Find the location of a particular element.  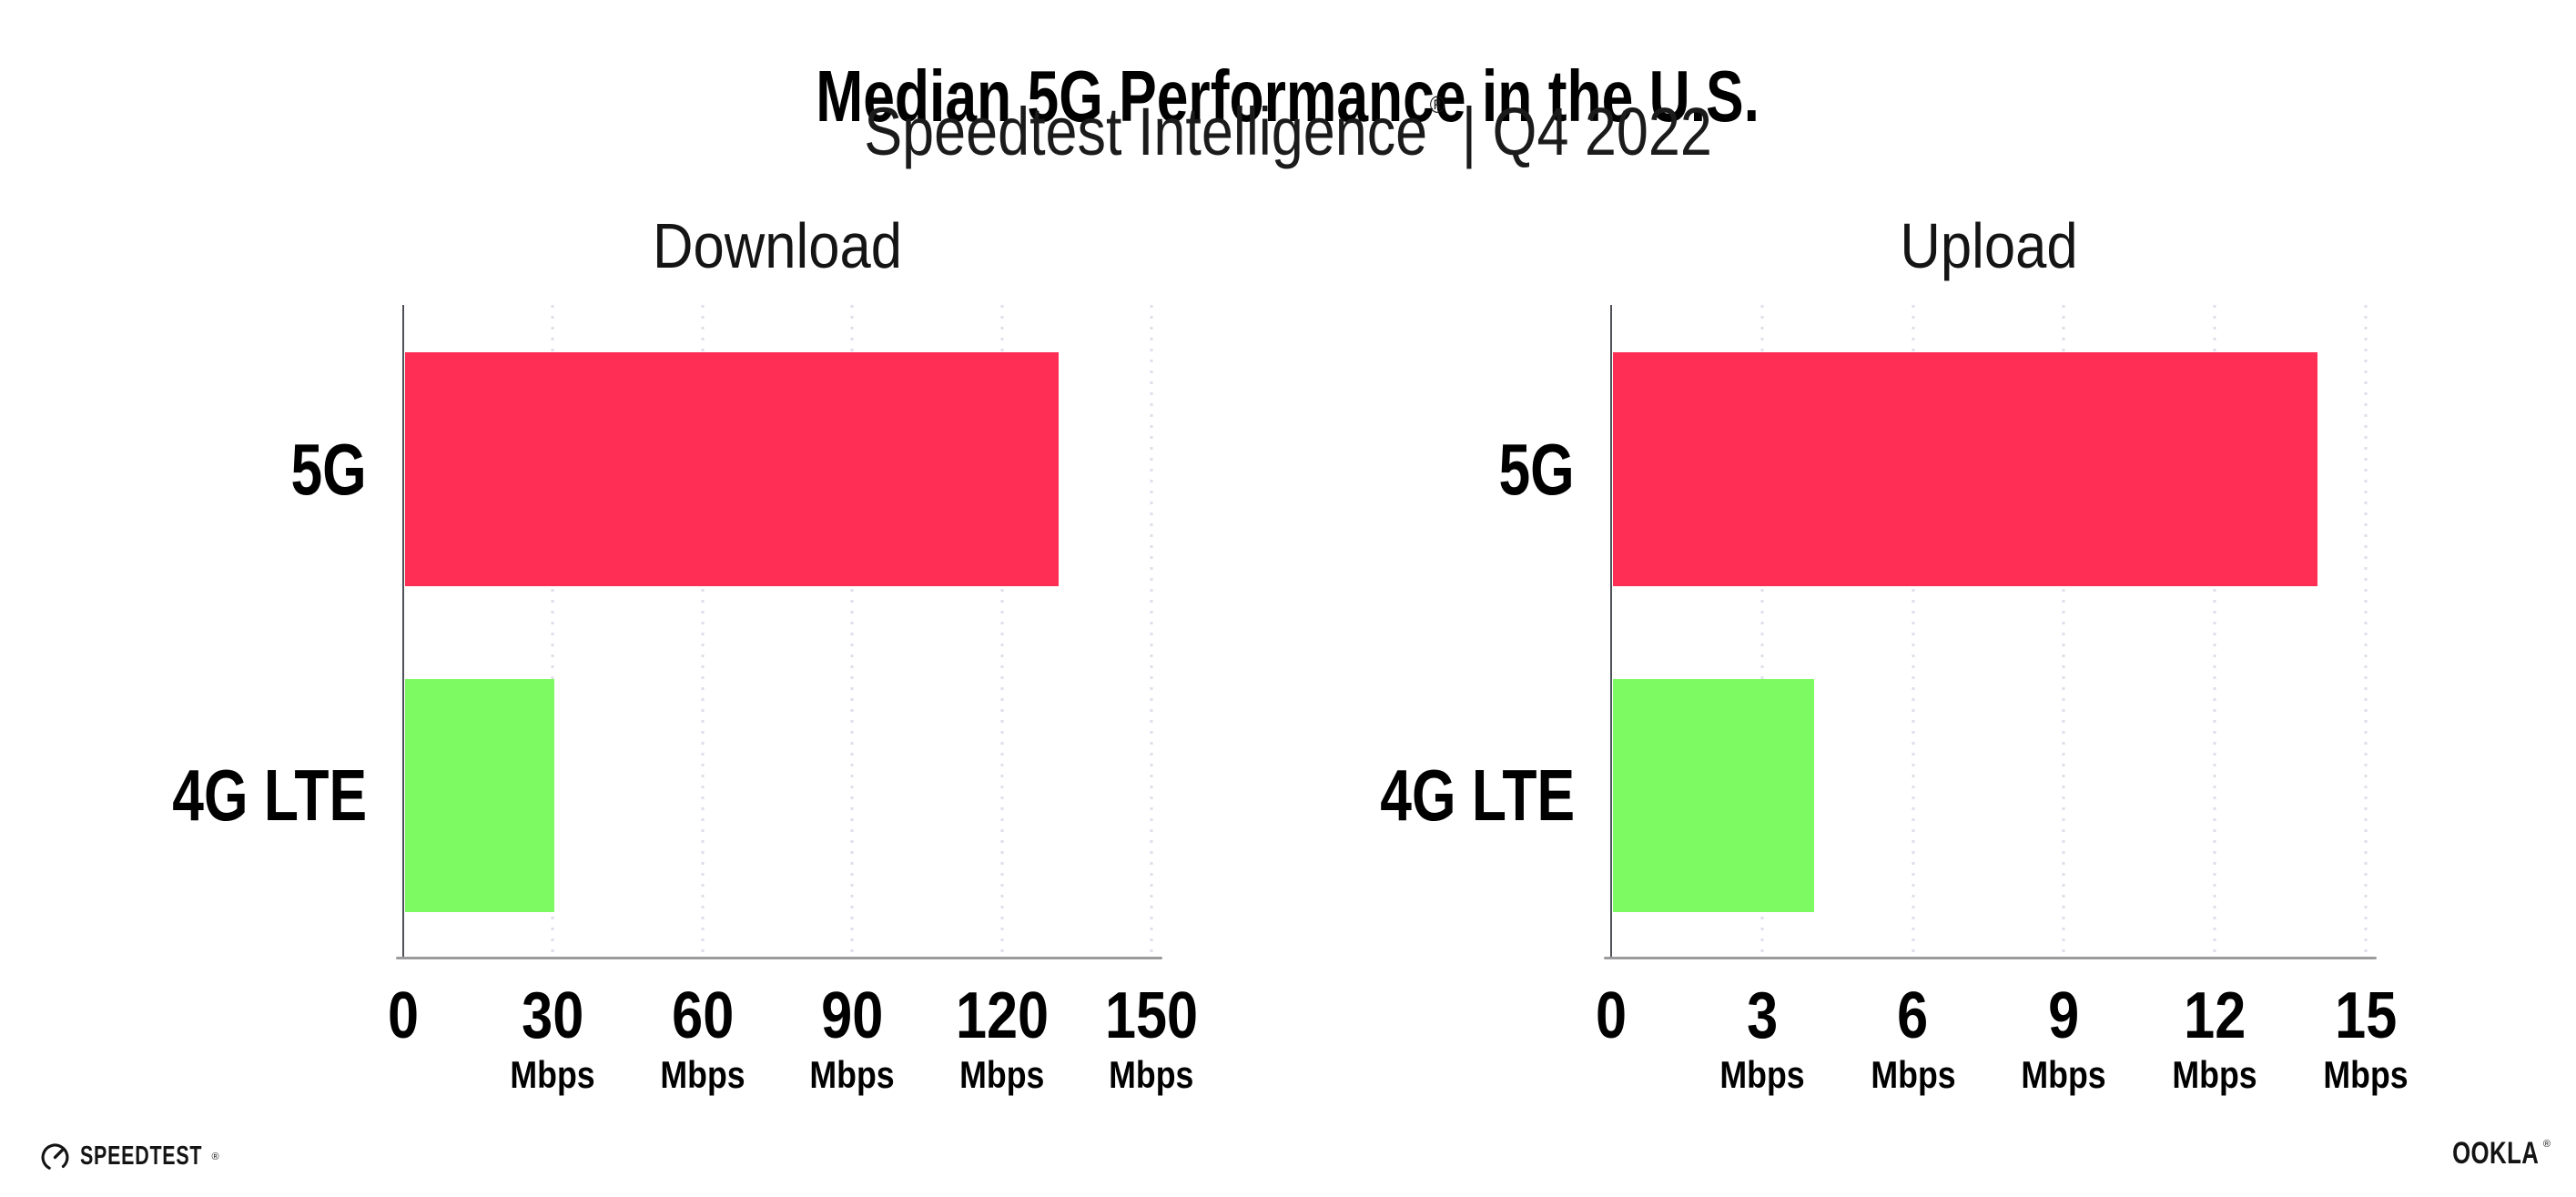

tick-value: 120 is located at coordinates (1003, 1016).